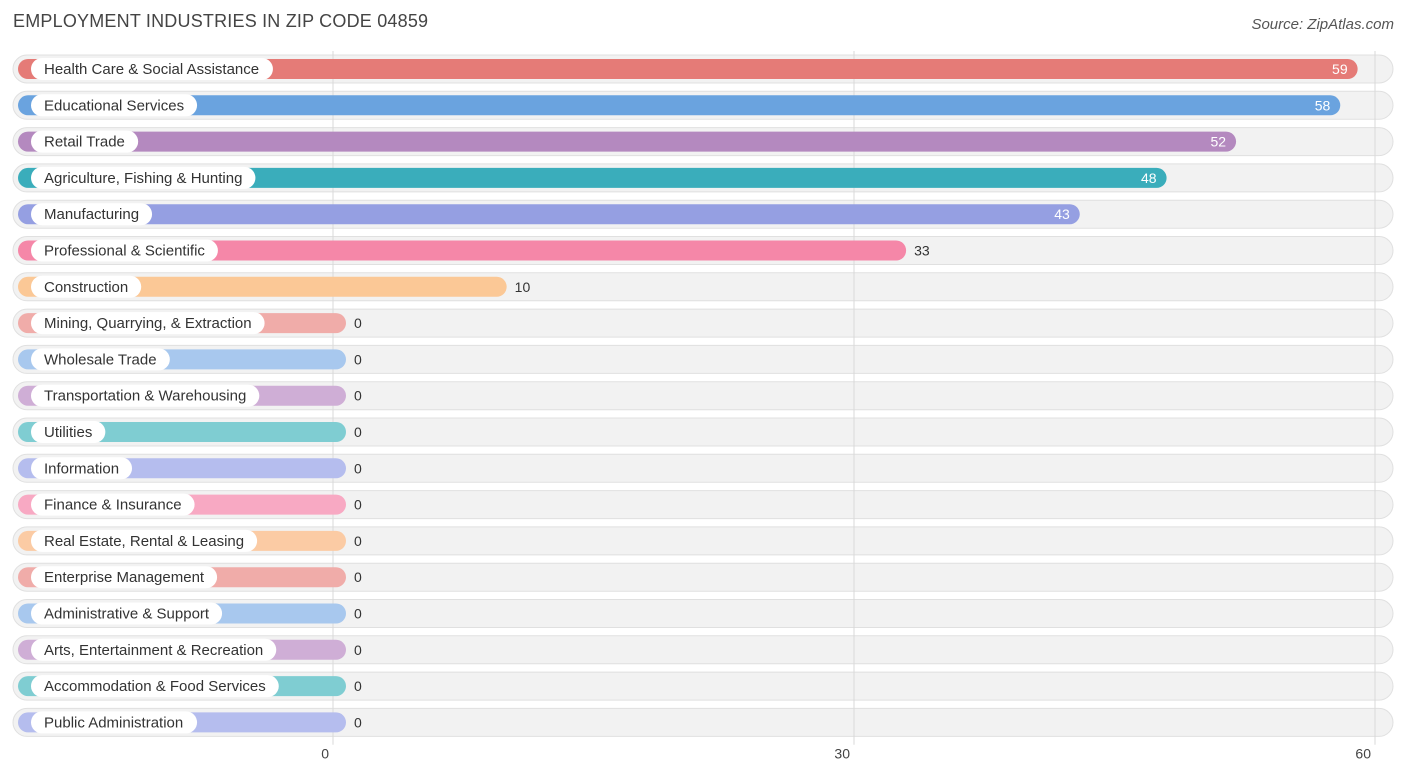 The image size is (1406, 777). Describe the element at coordinates (190, 468) in the screenshot. I see `bar-group-information: Information 0` at that location.